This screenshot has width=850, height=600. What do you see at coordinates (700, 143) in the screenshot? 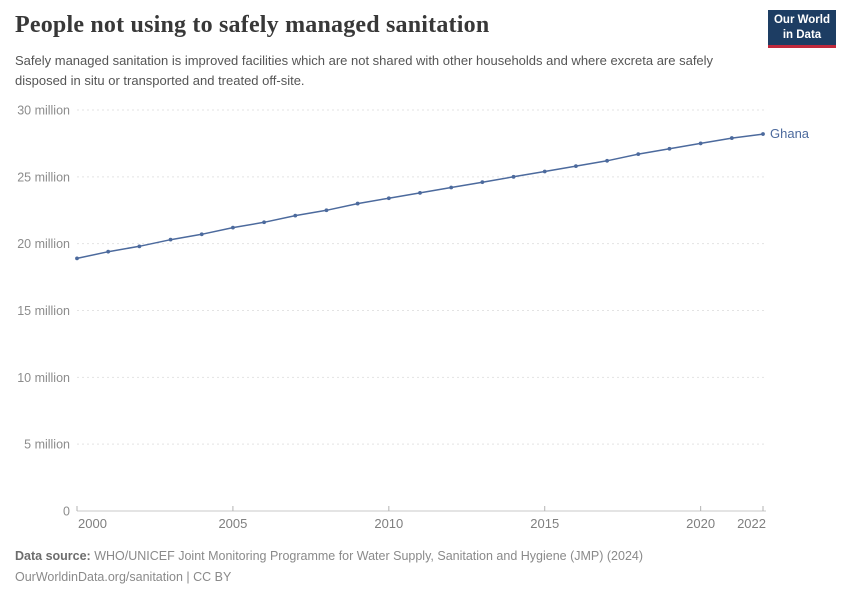
I see `data-point-2020` at bounding box center [700, 143].